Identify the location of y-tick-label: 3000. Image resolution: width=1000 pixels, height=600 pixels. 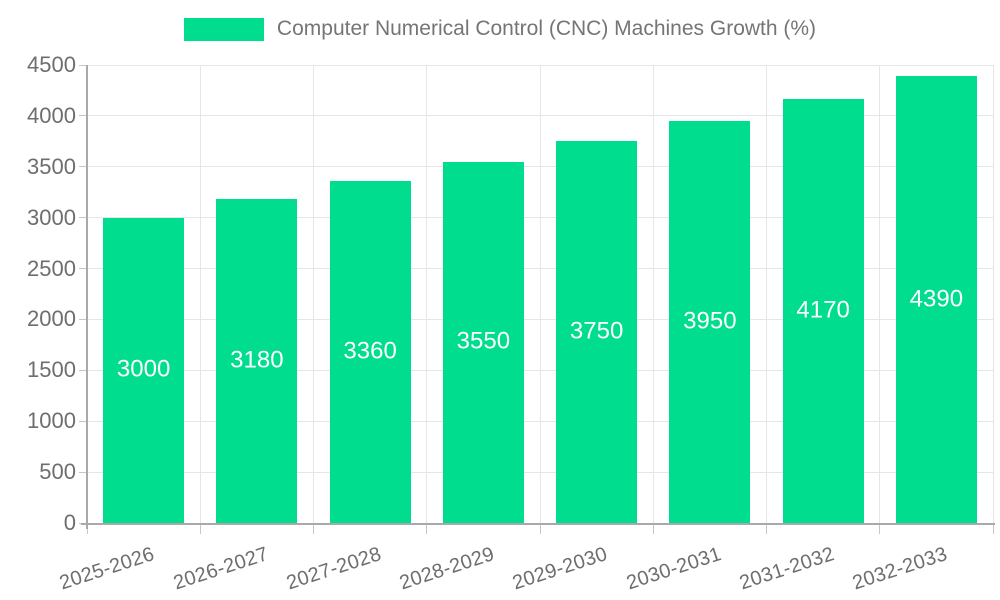
(51, 217).